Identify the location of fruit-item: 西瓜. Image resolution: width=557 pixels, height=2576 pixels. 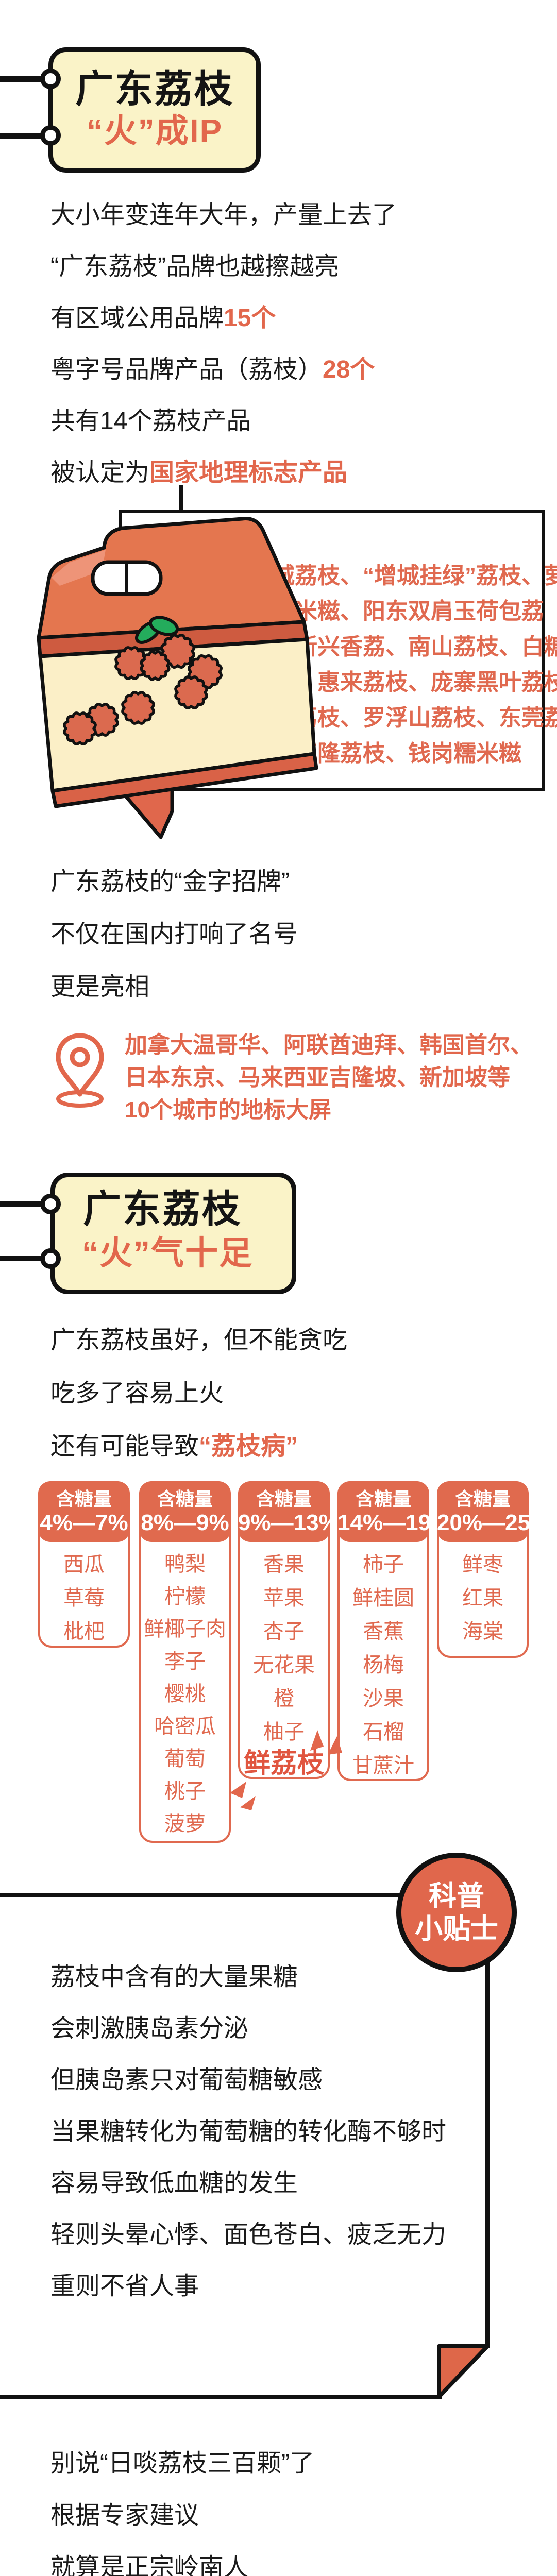
(84, 1564).